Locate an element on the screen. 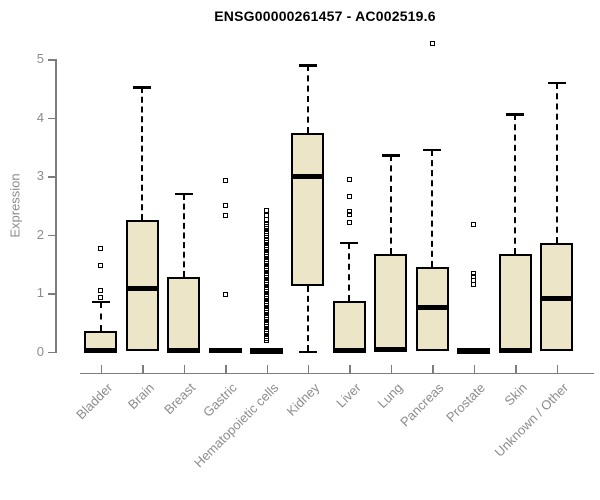  y-tick-label: 4 is located at coordinates (40, 117).